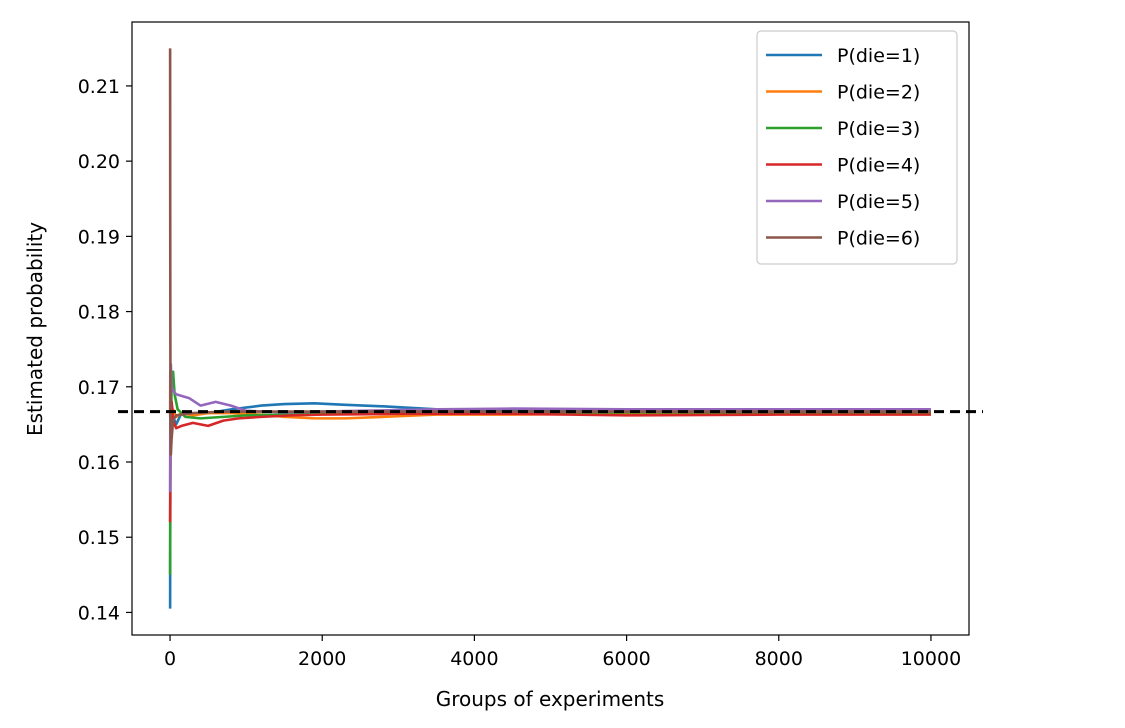 The height and width of the screenshot is (728, 1125). What do you see at coordinates (35, 329) in the screenshot?
I see `y-axis-label: Estimated probability` at bounding box center [35, 329].